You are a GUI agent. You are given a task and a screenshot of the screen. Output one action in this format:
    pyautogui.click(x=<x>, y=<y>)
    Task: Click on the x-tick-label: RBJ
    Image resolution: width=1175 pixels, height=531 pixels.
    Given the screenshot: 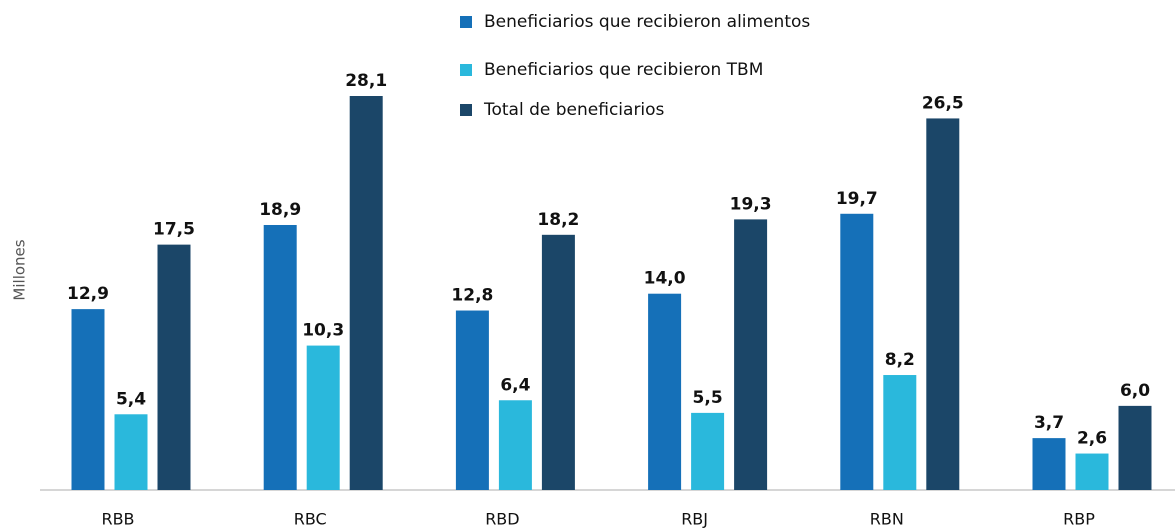 What is the action you would take?
    pyautogui.click(x=694, y=519)
    